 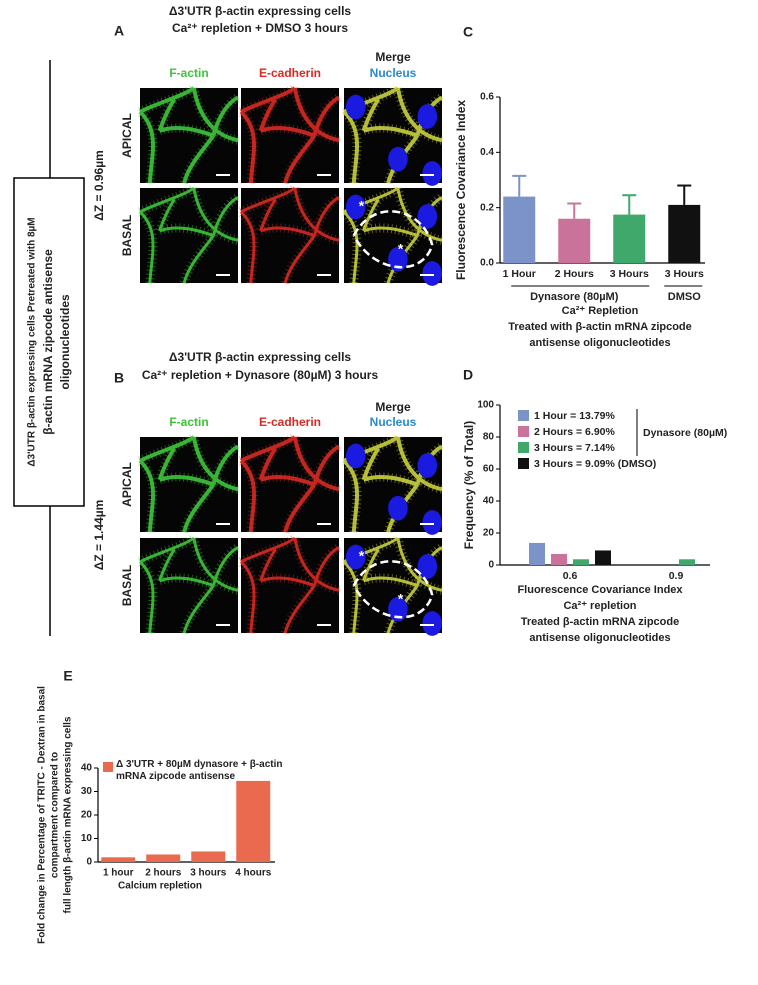 I want to click on x-axis-label: Fluorescence Covariance Index, so click(x=600, y=590).